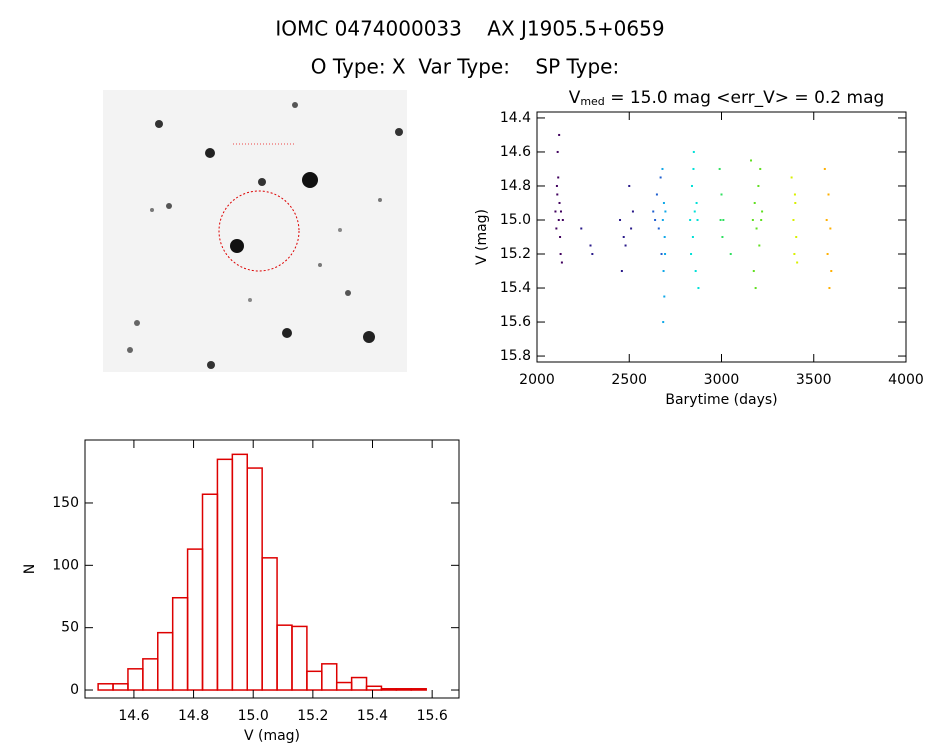 The width and height of the screenshot is (944, 747). I want to click on x-tick-label: 15.2, so click(312, 716).